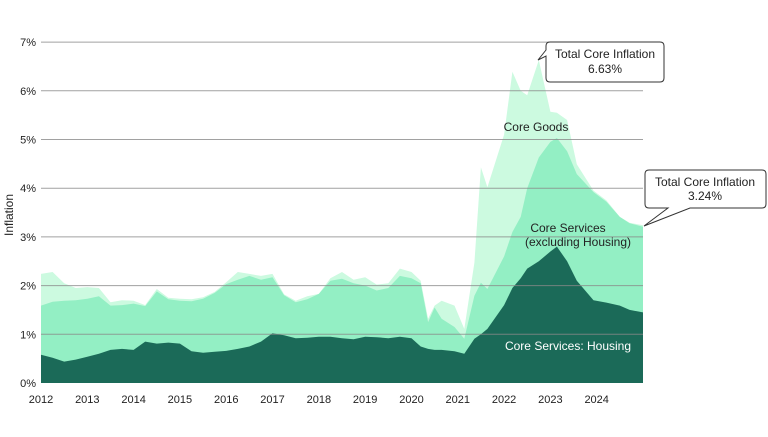 This screenshot has height=437, width=768. I want to click on y-tick-label: 6%, so click(28, 92).